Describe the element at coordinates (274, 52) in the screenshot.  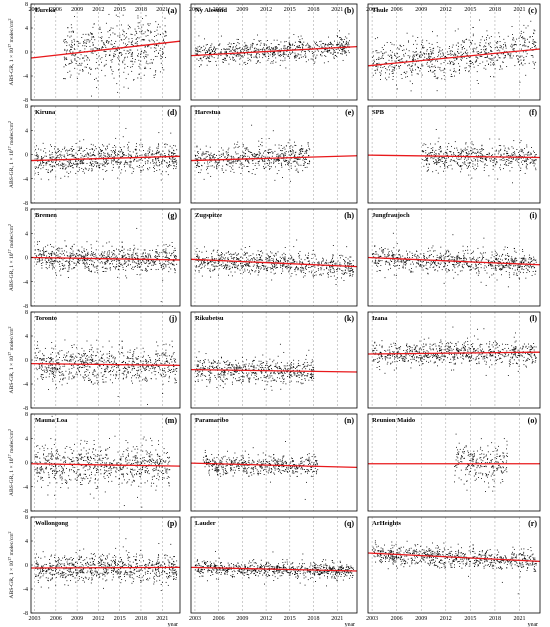
I see `panel-frame` at that location.